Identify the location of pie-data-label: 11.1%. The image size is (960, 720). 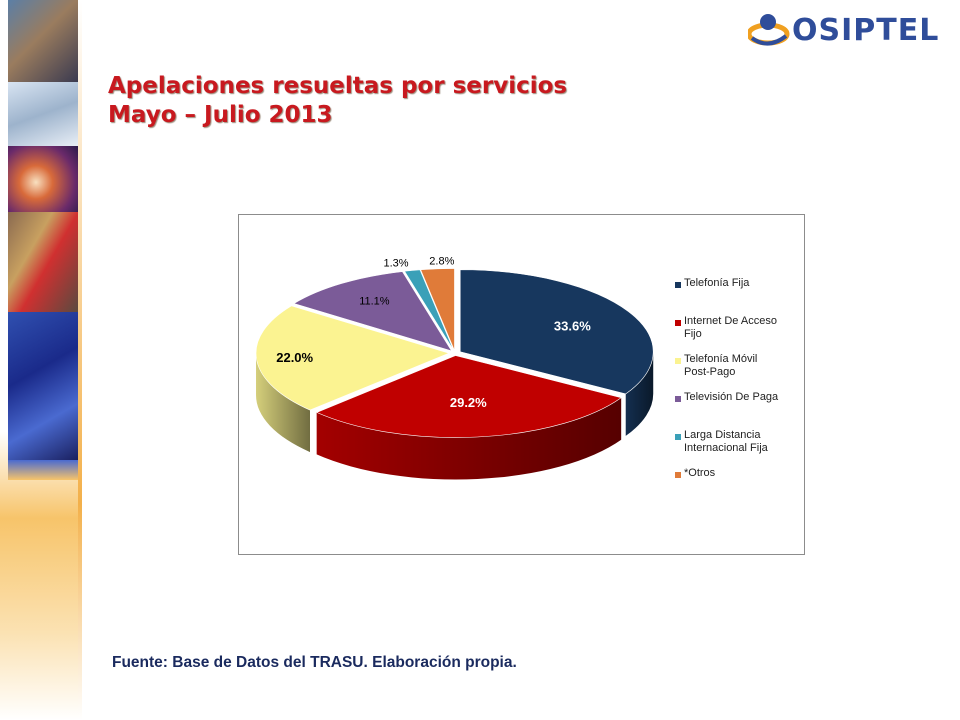
(374, 301).